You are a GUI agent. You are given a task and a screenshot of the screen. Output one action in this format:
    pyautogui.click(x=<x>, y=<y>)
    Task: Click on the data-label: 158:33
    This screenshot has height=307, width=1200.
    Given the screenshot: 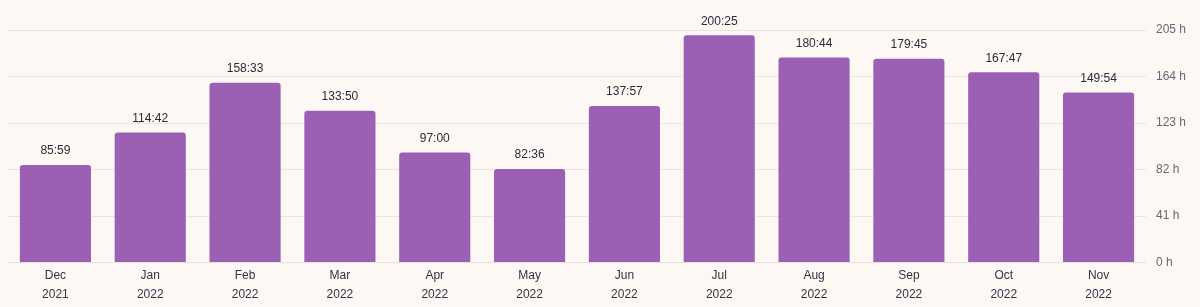 What is the action you would take?
    pyautogui.click(x=245, y=68)
    